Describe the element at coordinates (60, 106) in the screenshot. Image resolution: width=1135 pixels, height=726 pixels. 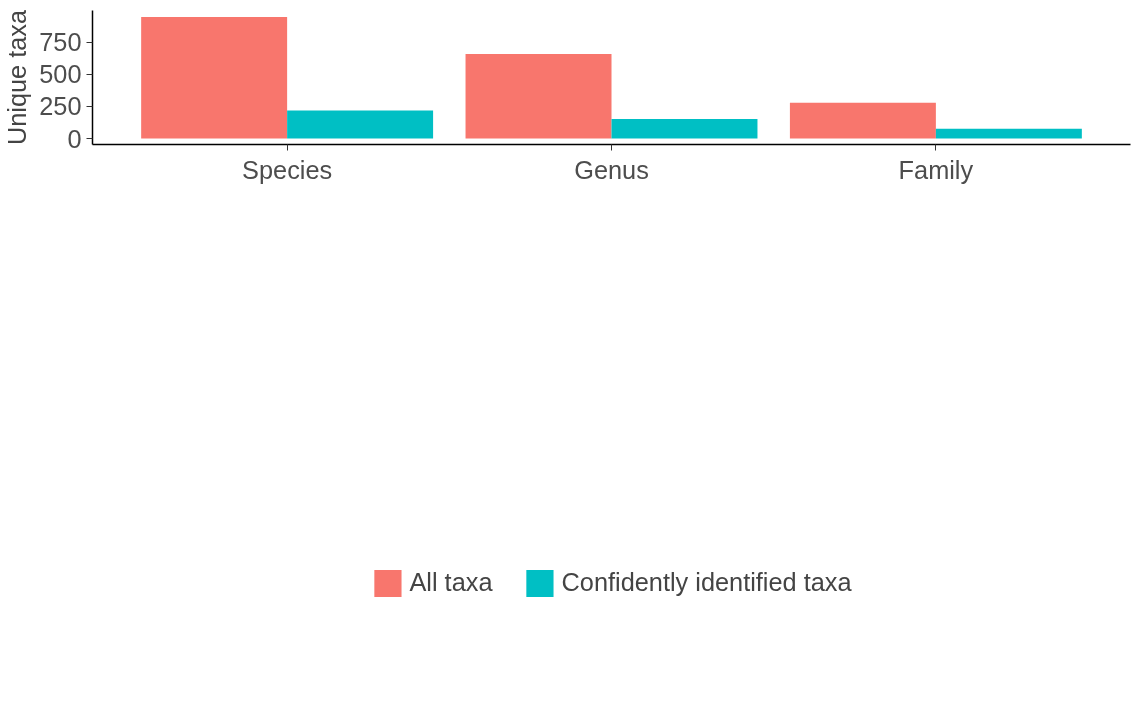
I see `y-tick-label: 250` at that location.